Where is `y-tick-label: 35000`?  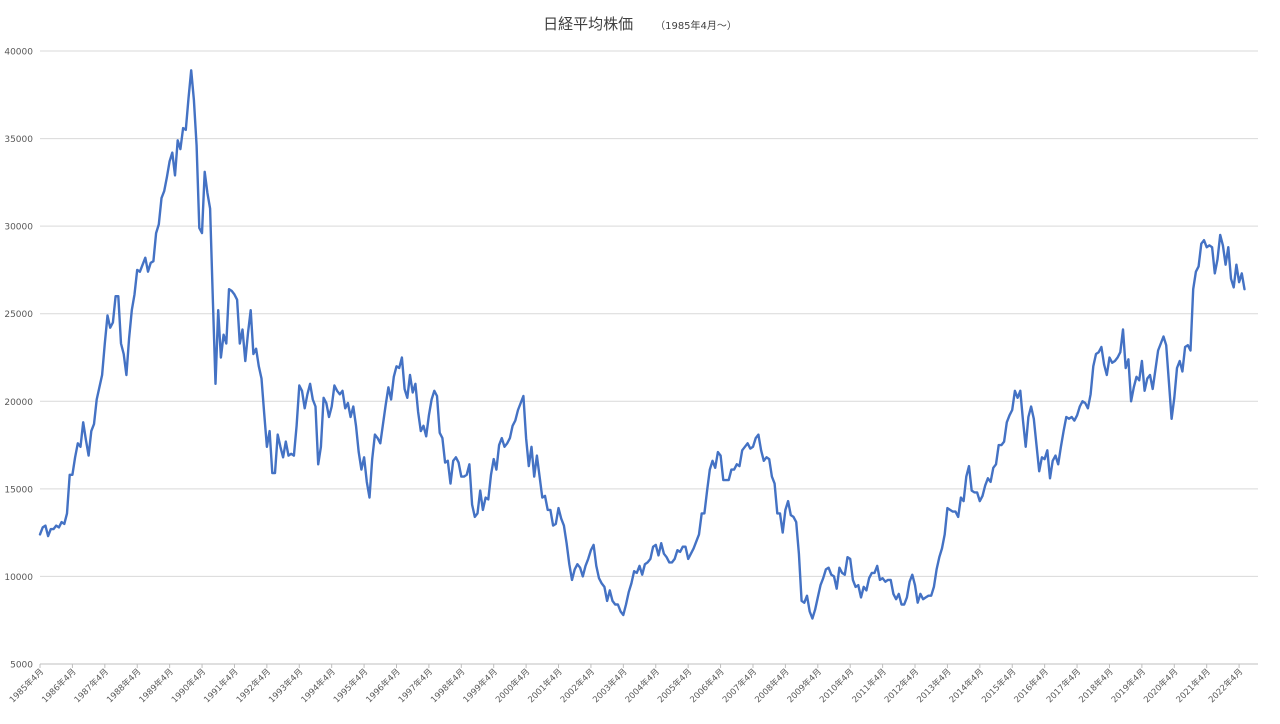 y-tick-label: 35000 is located at coordinates (18, 140).